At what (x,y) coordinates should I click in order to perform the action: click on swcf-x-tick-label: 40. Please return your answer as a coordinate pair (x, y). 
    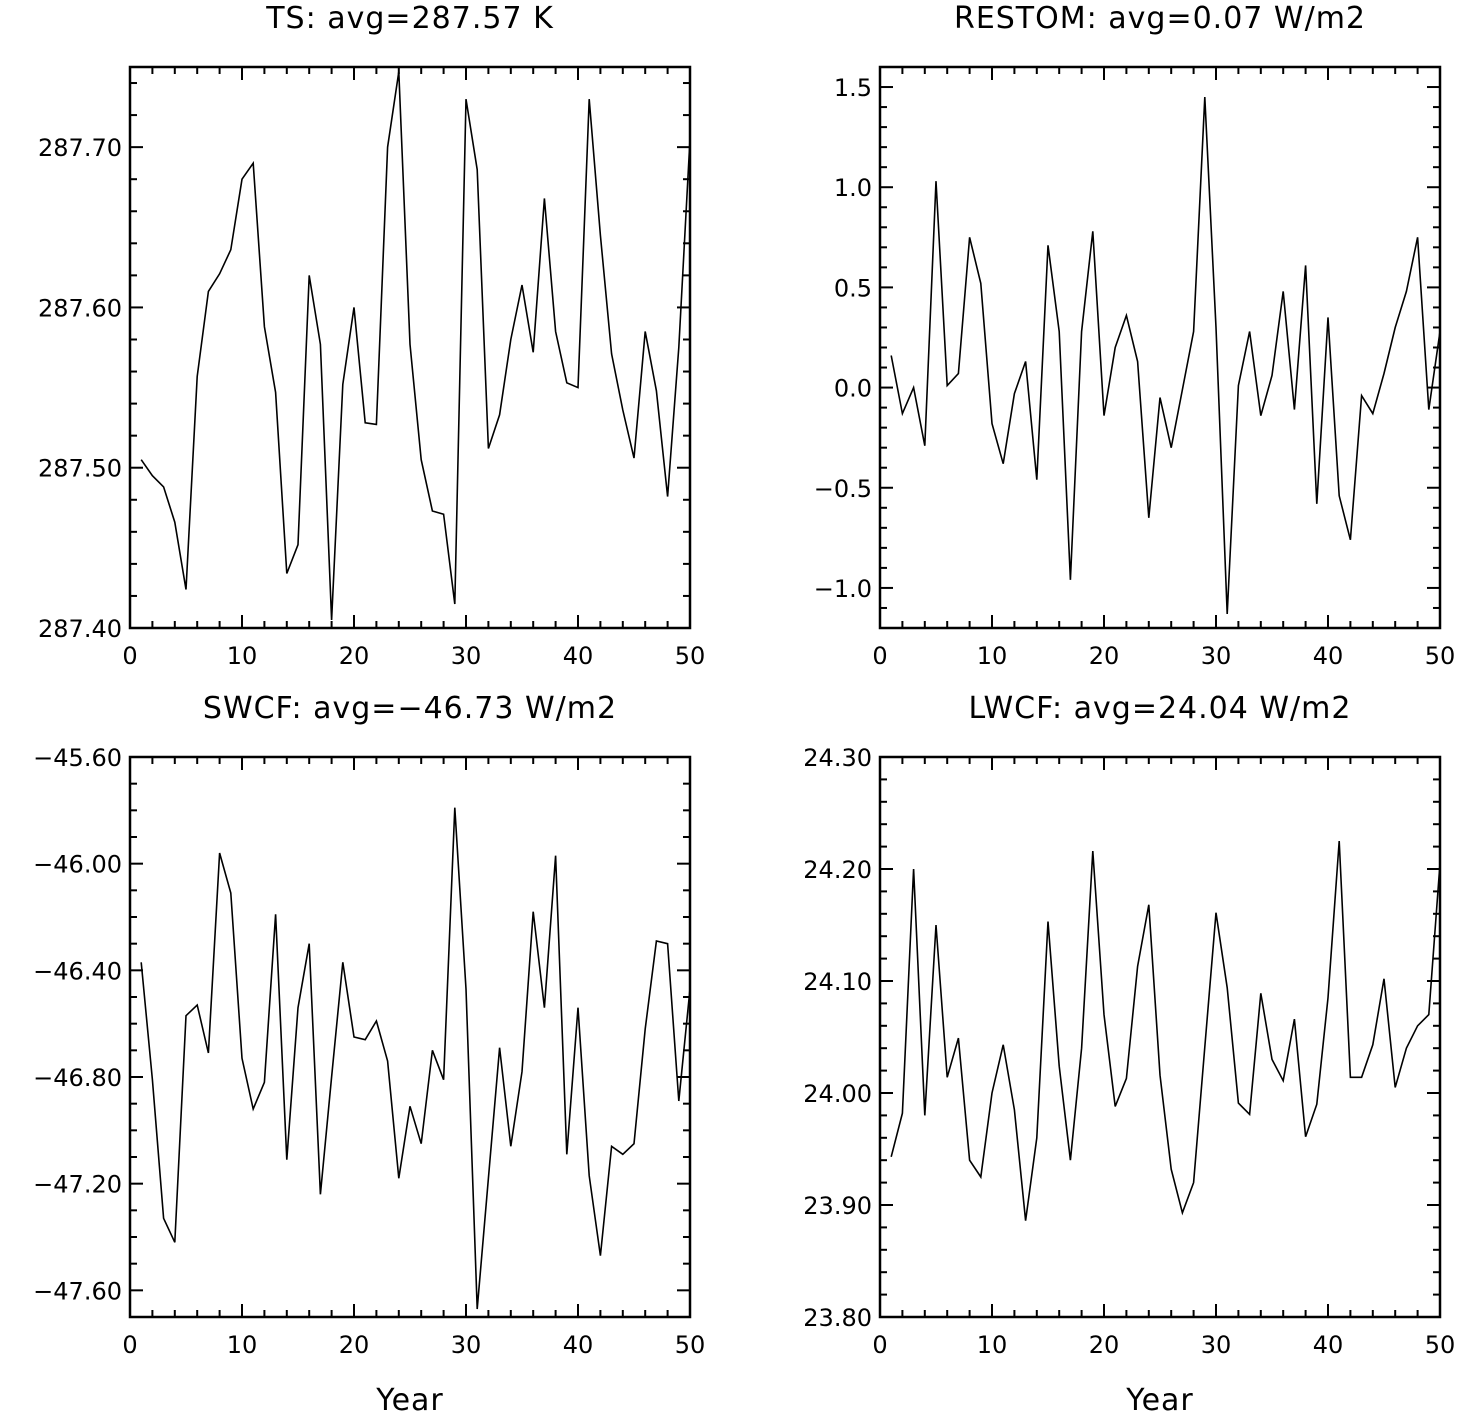
    Looking at the image, I should click on (578, 1345).